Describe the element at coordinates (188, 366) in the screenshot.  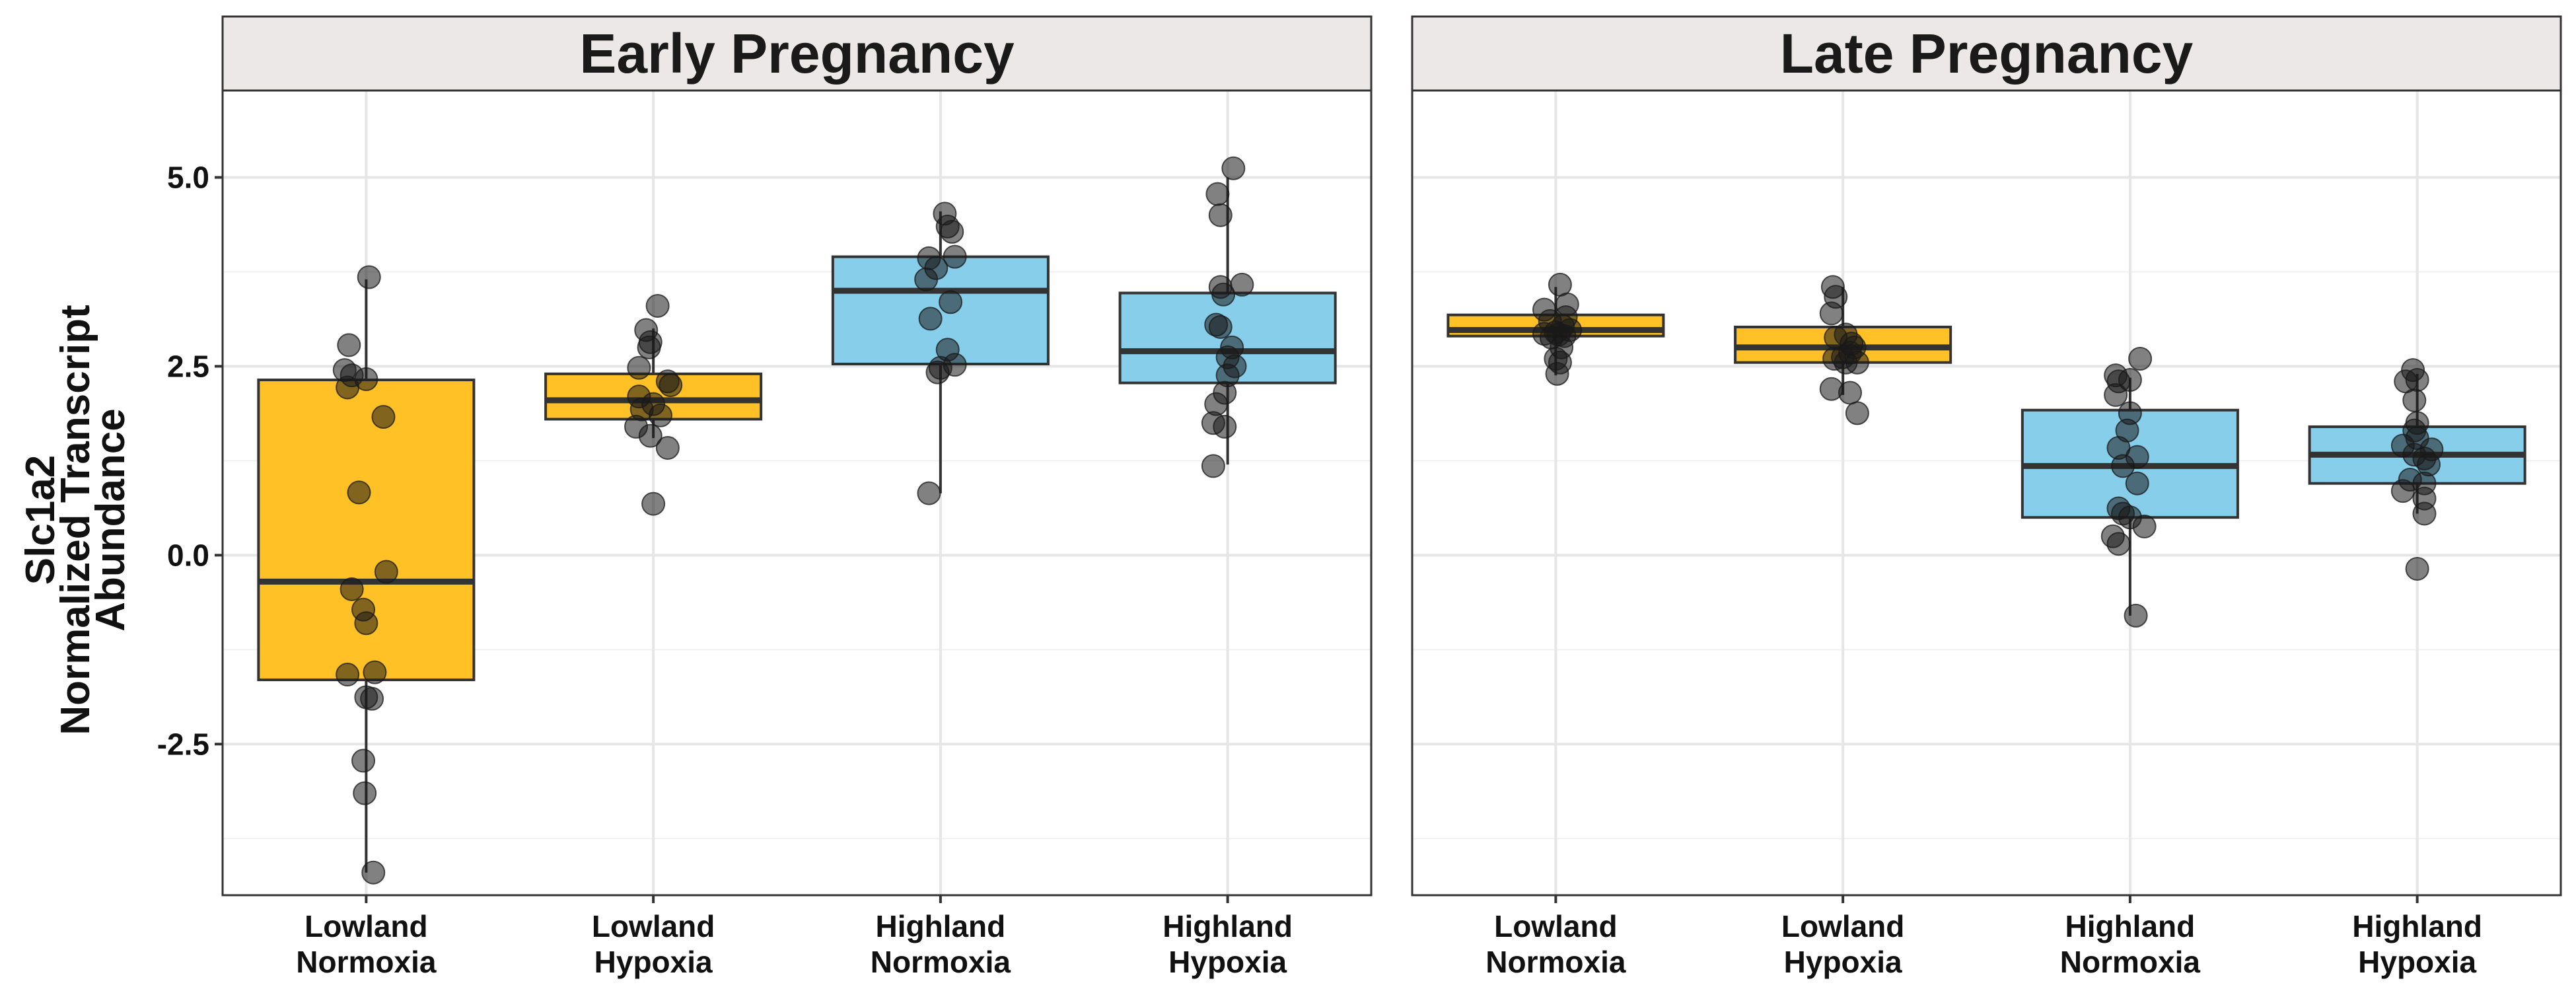
I see `y-tick-label: 2.5` at that location.